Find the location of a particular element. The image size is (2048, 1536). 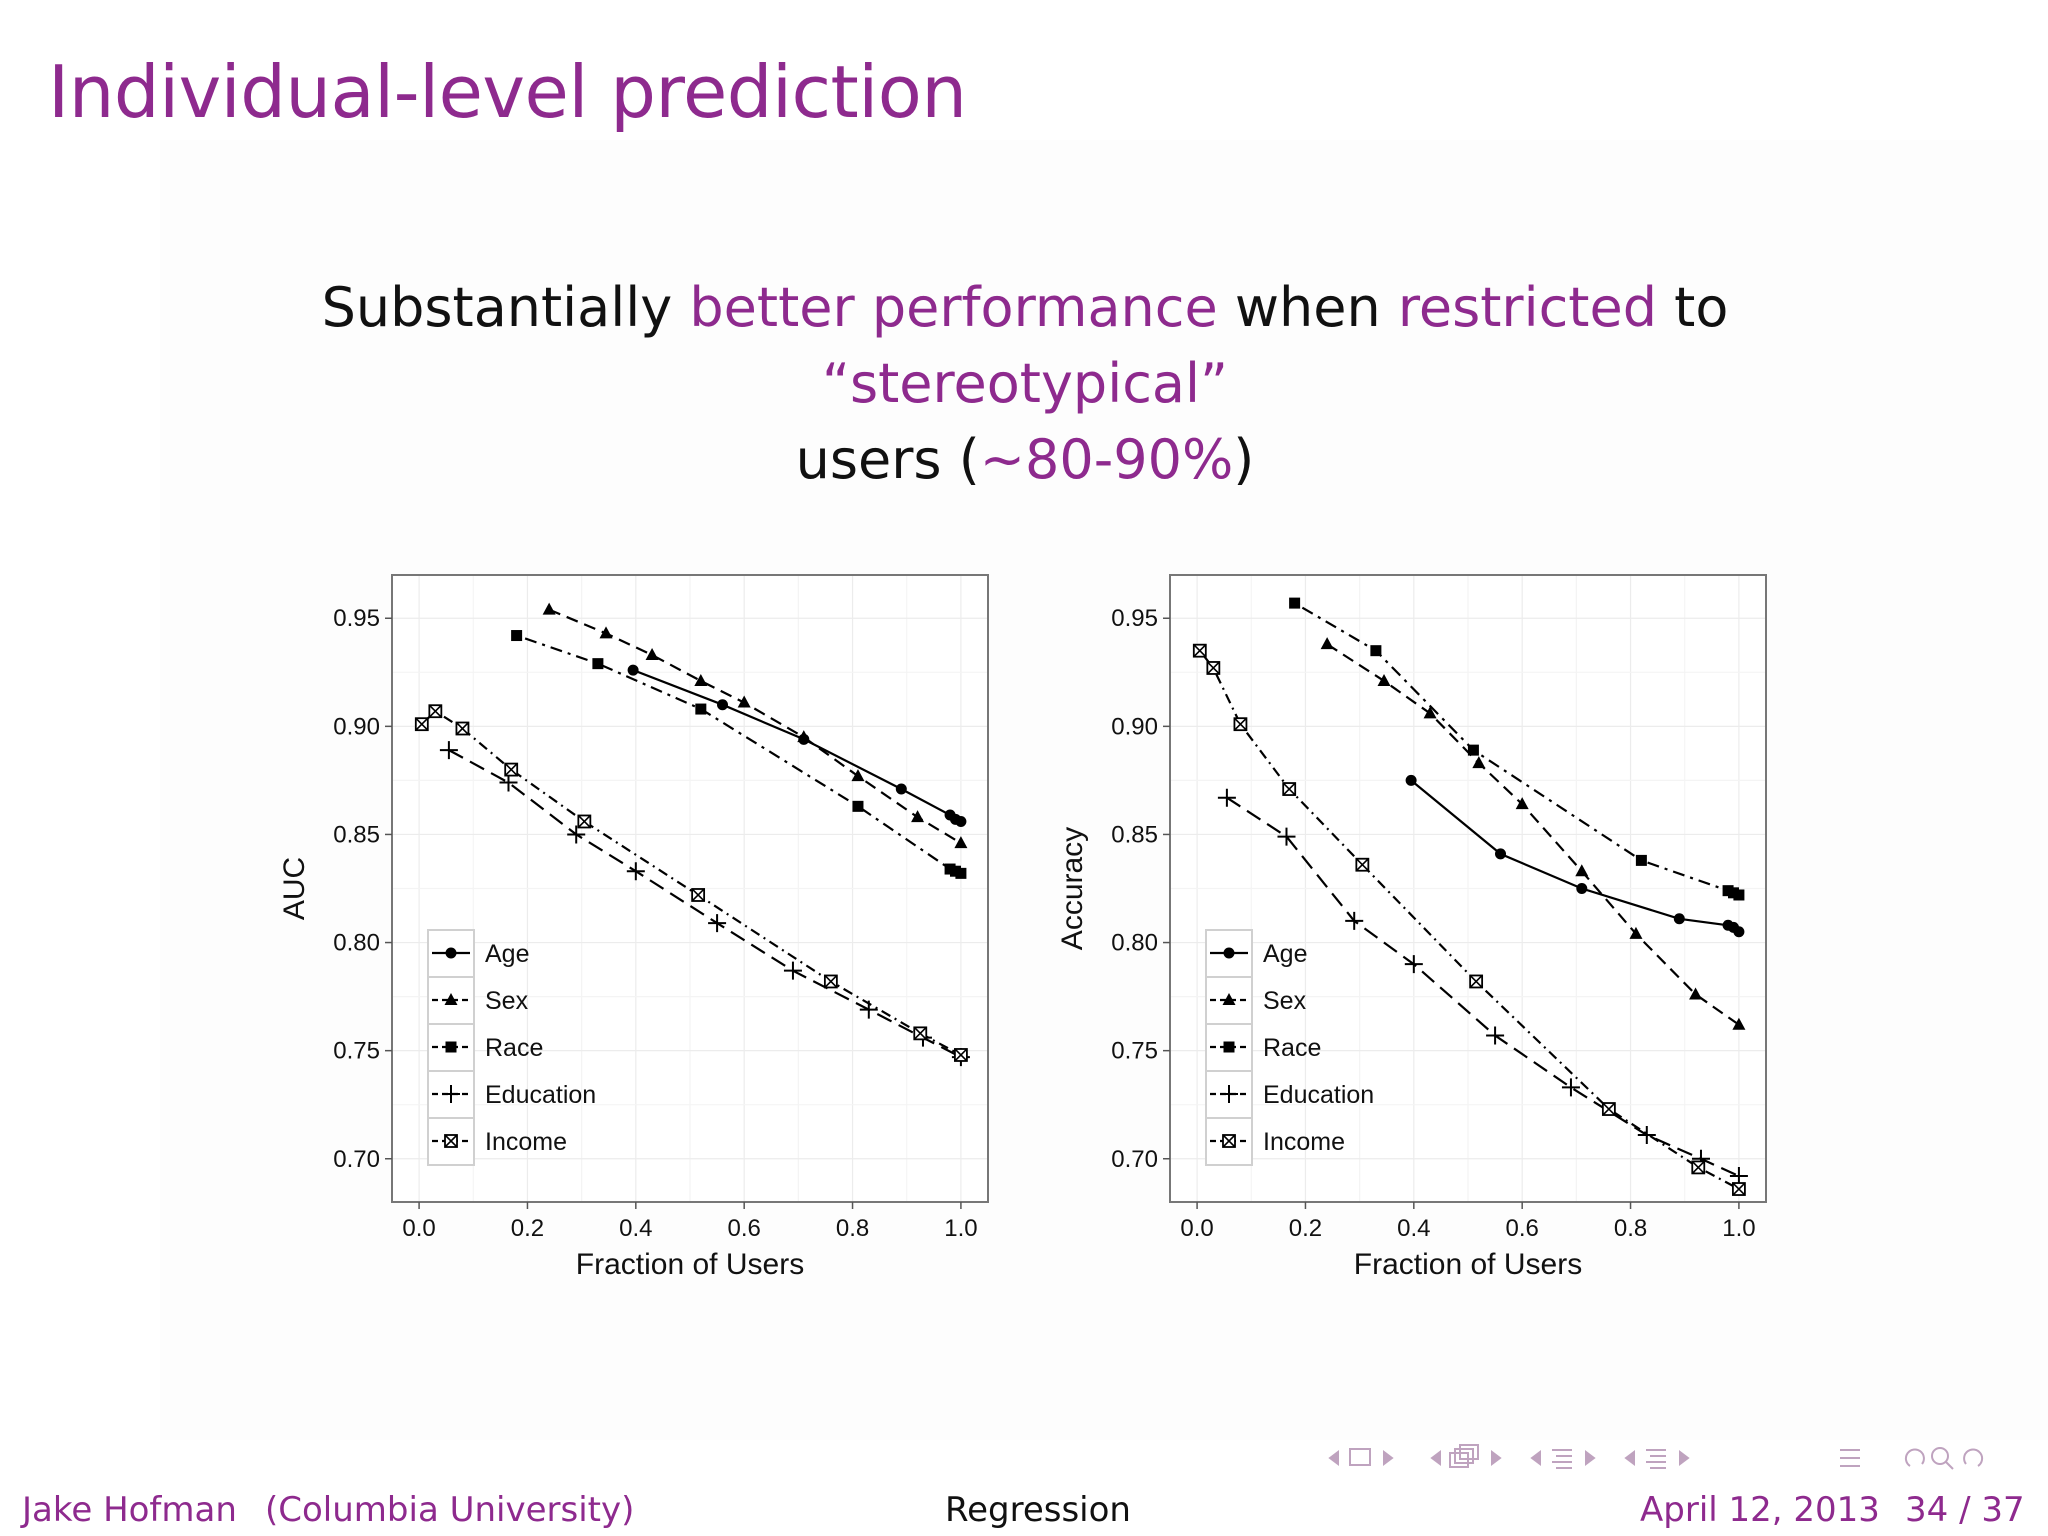

legend-label: Race is located at coordinates (514, 1048).